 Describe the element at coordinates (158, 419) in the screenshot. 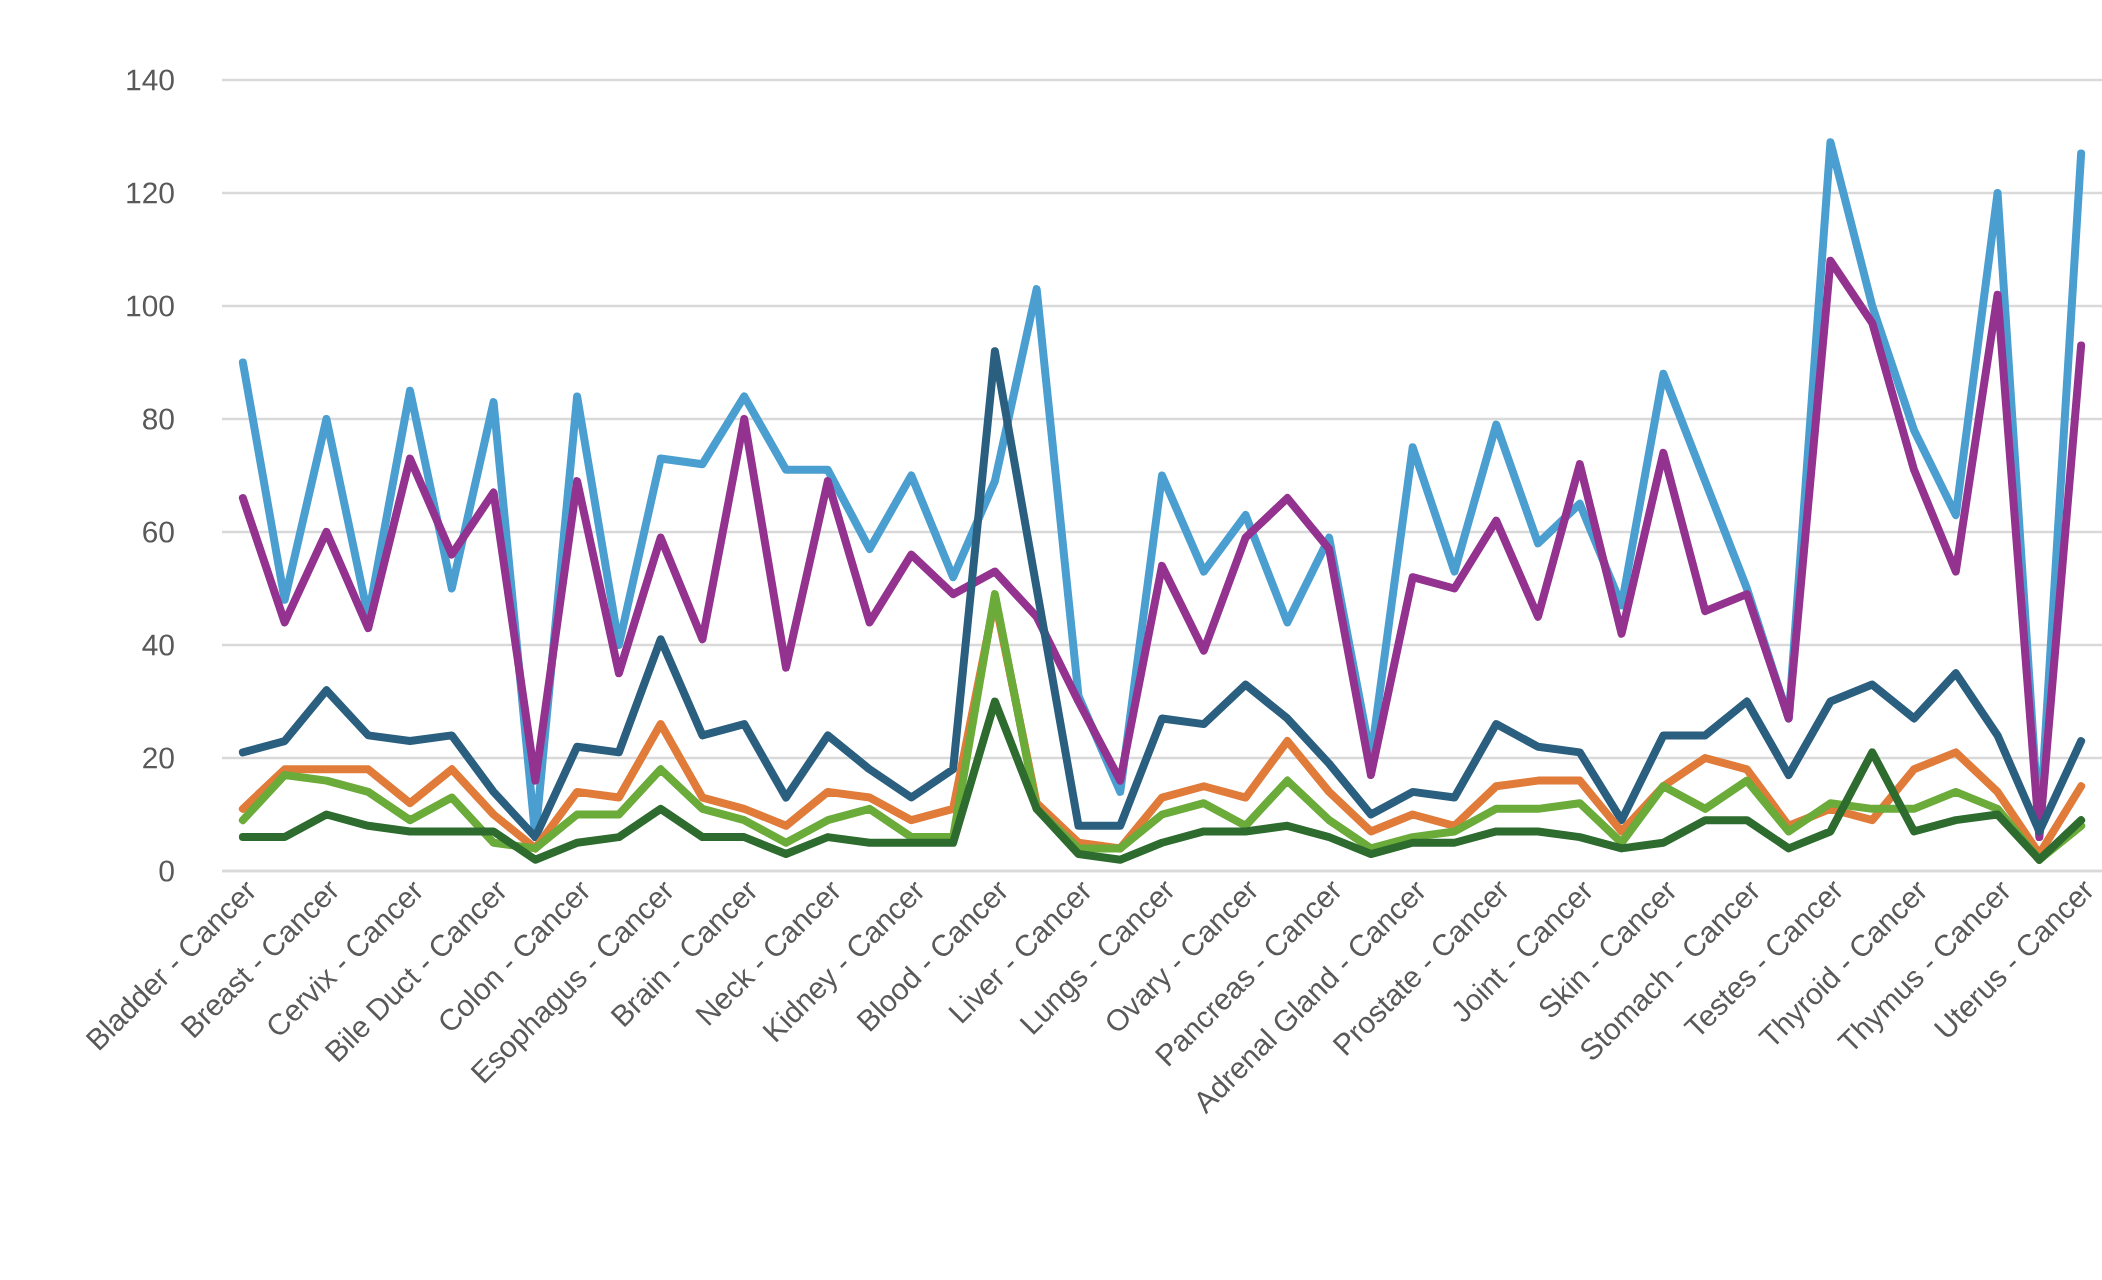

I see `y-tick-label: 80` at that location.